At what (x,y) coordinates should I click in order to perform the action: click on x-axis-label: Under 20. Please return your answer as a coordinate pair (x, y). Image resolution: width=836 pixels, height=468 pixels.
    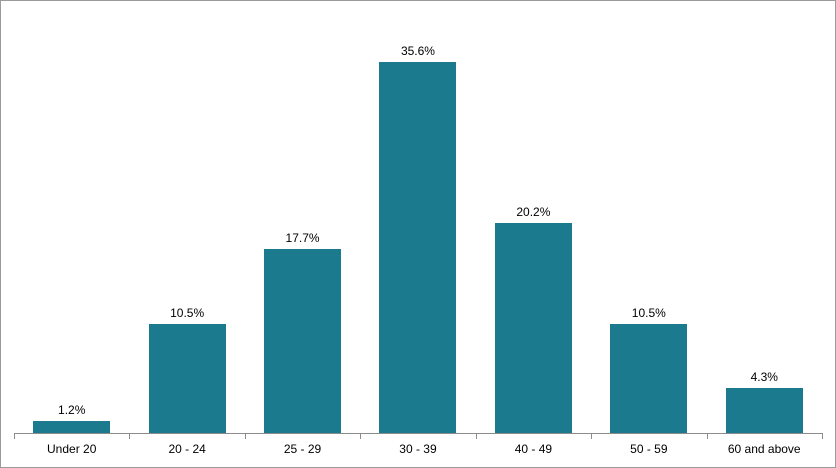
    Looking at the image, I should click on (72, 449).